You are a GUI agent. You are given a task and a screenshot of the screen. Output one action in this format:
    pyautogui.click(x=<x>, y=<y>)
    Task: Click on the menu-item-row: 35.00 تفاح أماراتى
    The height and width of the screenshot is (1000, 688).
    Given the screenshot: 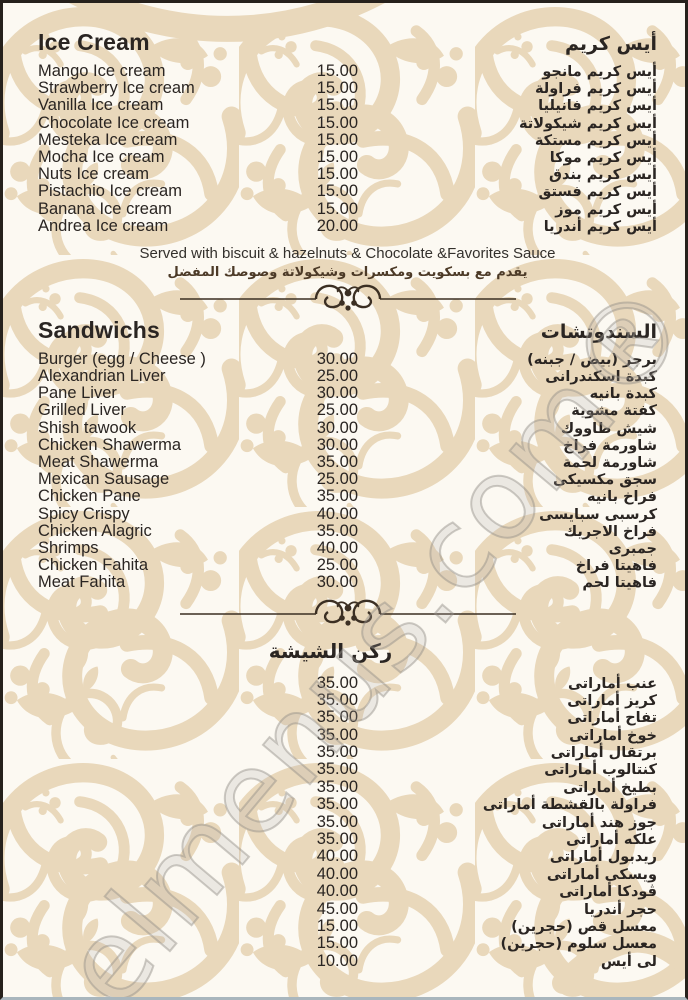 What is the action you would take?
    pyautogui.click(x=347, y=717)
    